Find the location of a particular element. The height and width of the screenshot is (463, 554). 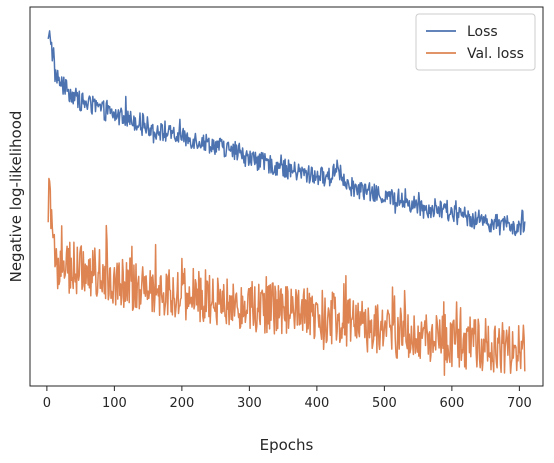

x-tick-label-200: 200 is located at coordinates (181, 403).